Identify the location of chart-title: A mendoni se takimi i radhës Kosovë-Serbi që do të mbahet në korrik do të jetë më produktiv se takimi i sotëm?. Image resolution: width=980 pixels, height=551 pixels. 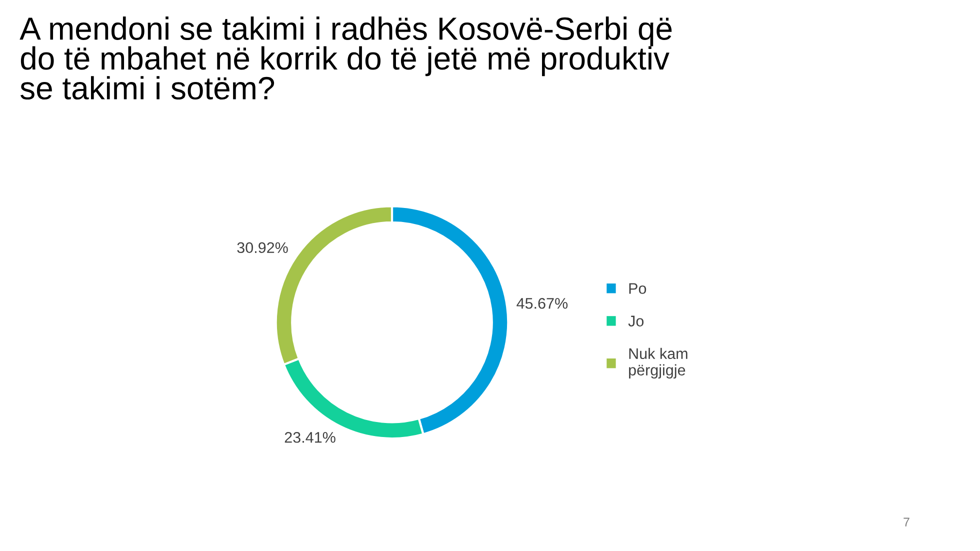
(346, 58).